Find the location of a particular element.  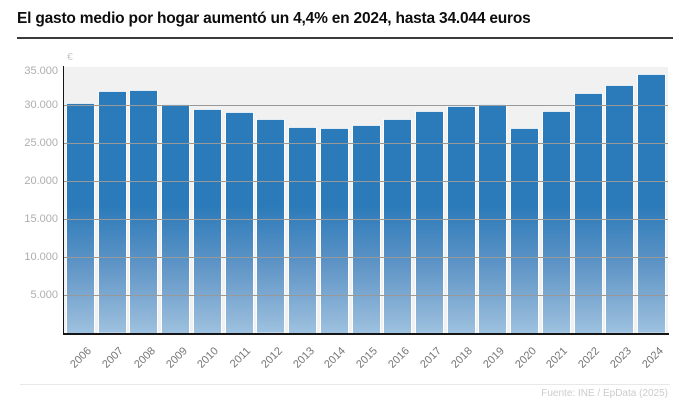

bar-2024 is located at coordinates (652, 203).